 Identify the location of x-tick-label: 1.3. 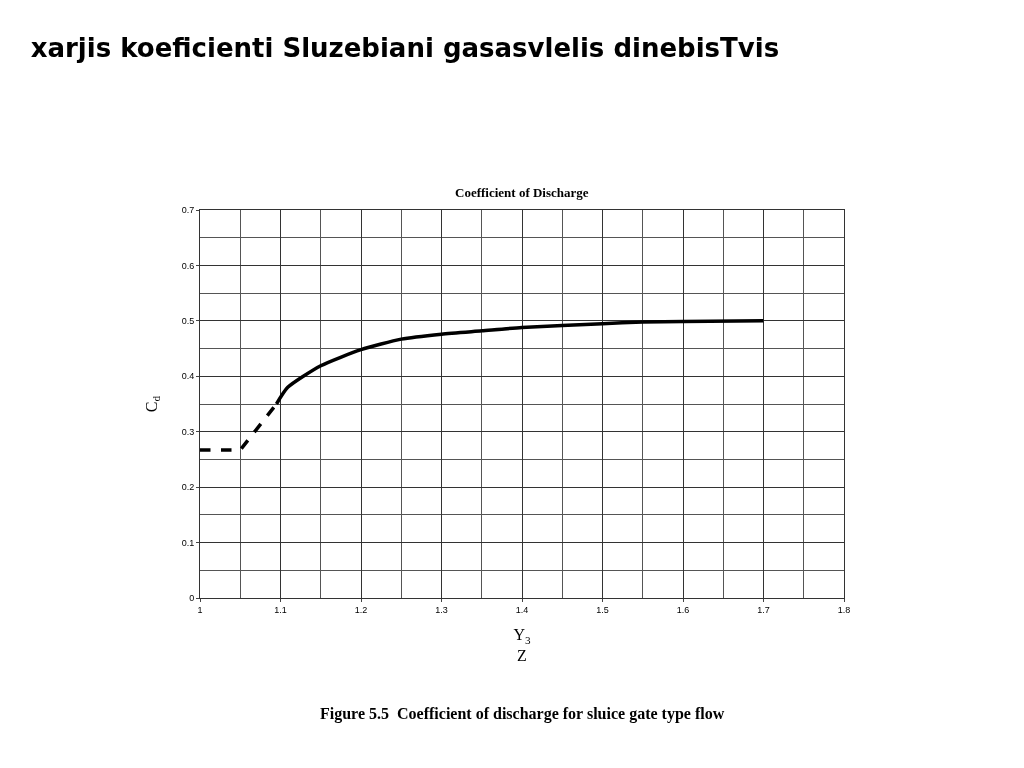
(441, 609).